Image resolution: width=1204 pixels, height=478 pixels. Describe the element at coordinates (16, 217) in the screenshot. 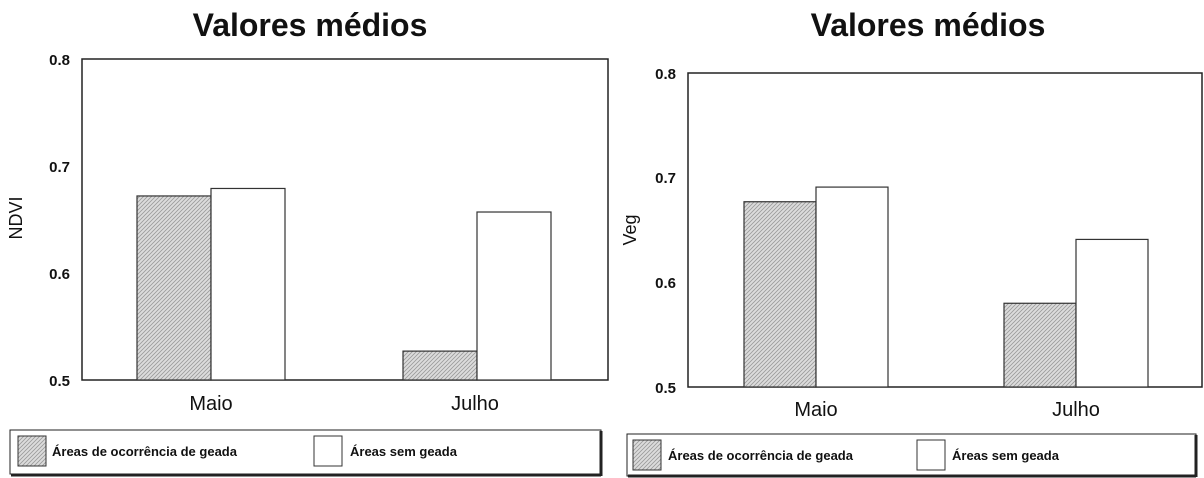

I see `y-axis-label: NDVI` at that location.